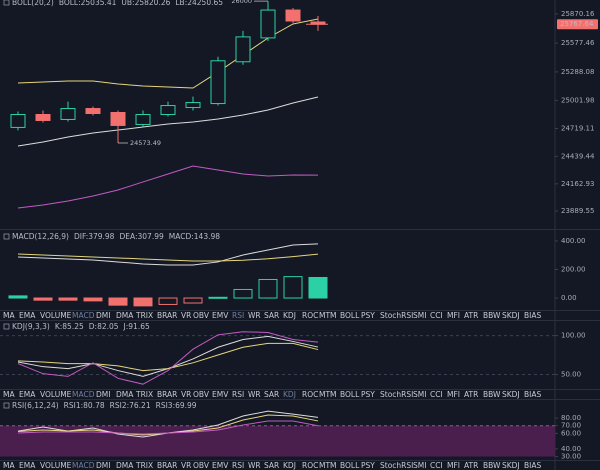 Image resolution: width=600 pixels, height=470 pixels. What do you see at coordinates (578, 156) in the screenshot?
I see `y-tick-label: 24439.44` at bounding box center [578, 156].